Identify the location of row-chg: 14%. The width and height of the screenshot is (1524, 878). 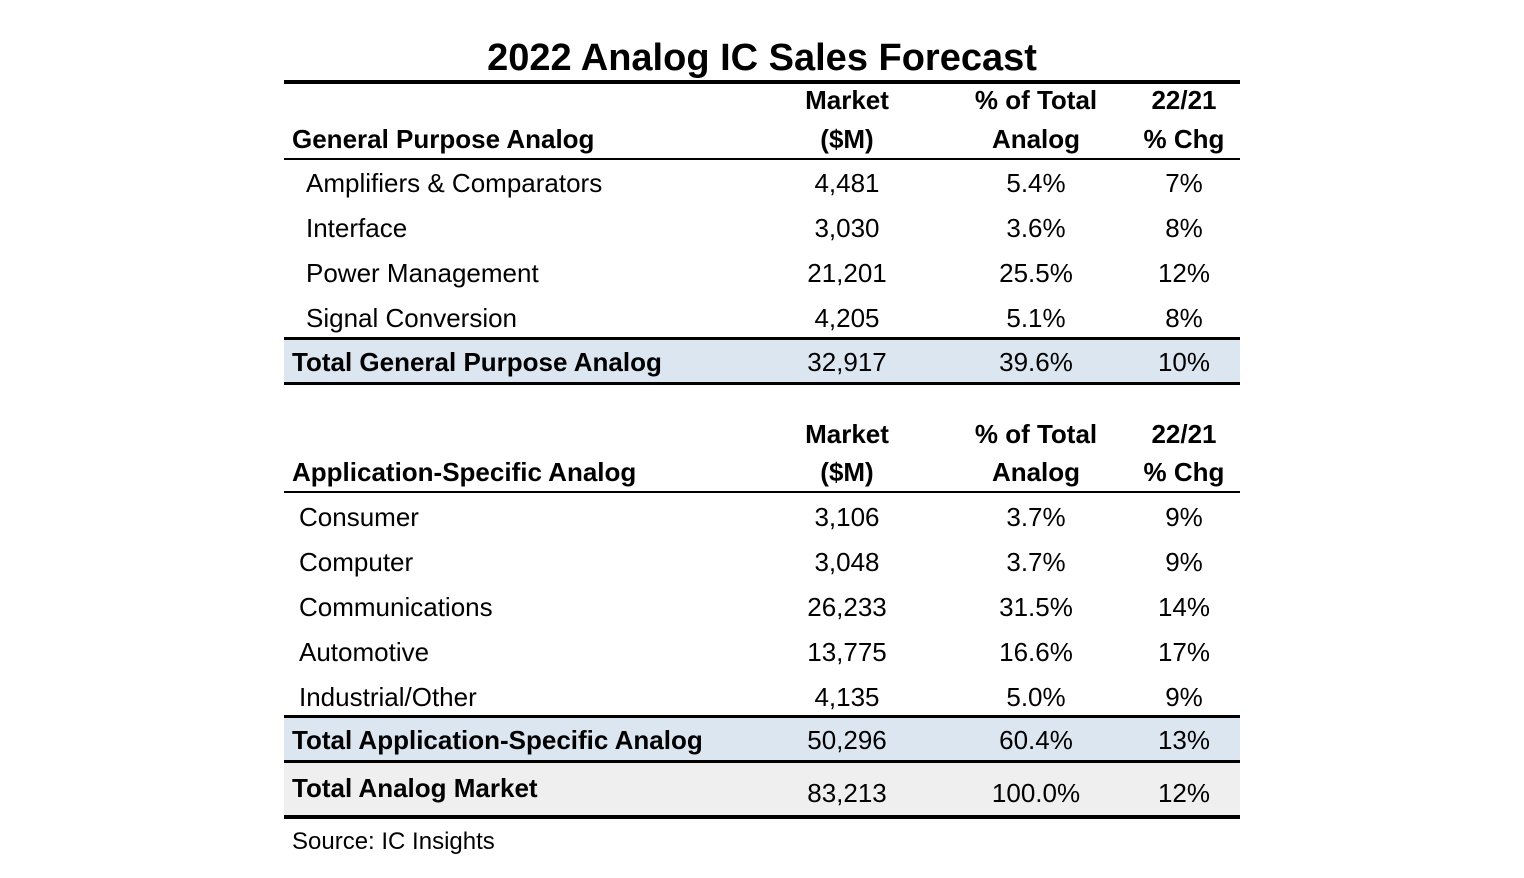
(1184, 607).